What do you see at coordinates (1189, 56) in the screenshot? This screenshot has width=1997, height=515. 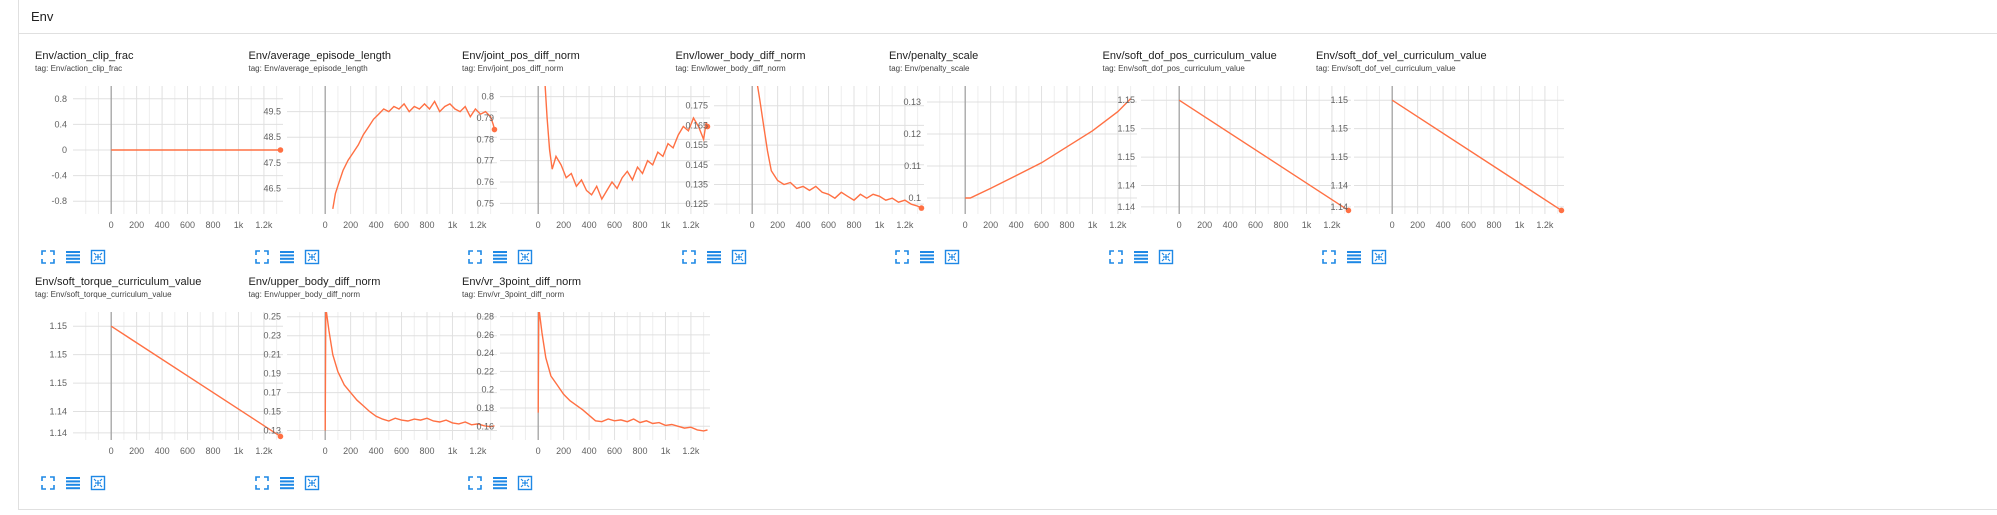 I see `chart-title: Env/soft_dof_pos_curriculum_value` at bounding box center [1189, 56].